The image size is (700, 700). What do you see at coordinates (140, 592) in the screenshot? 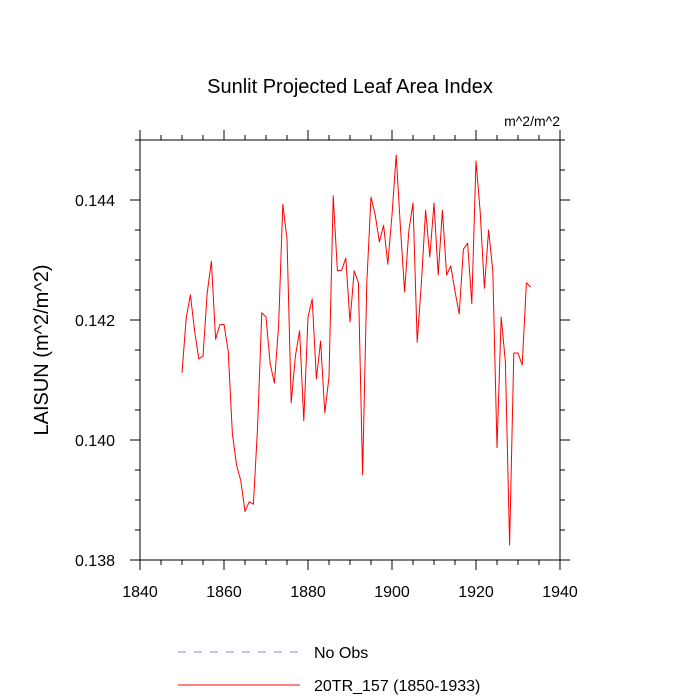
I see `x-tick-label: 1840` at bounding box center [140, 592].